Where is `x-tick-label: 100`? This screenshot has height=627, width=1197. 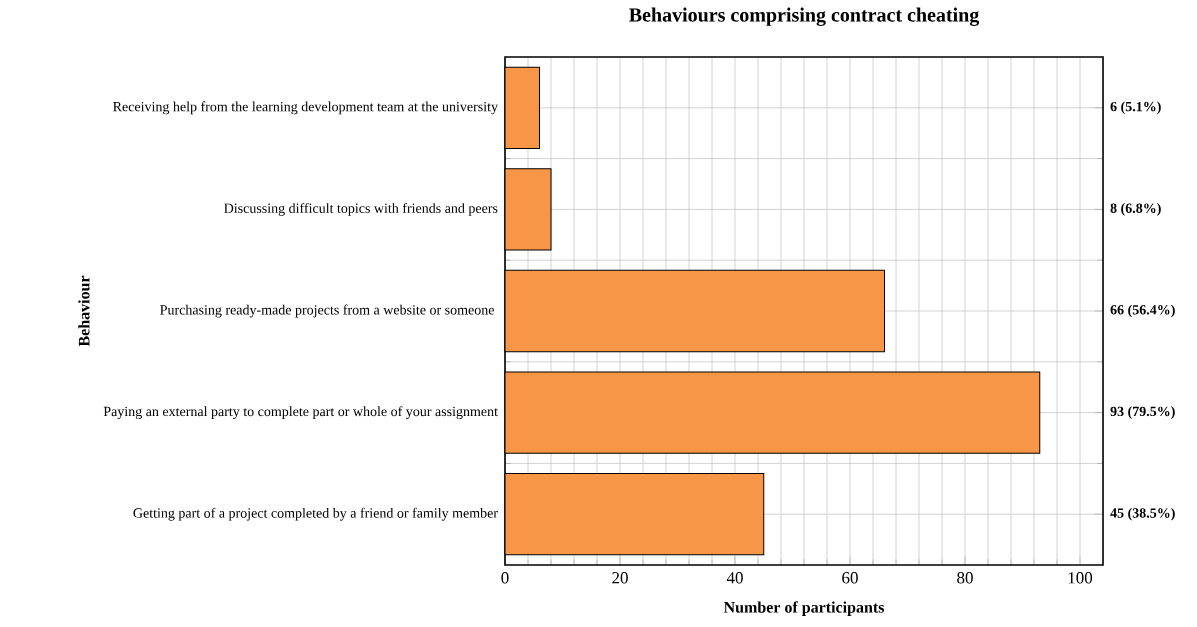 x-tick-label: 100 is located at coordinates (1080, 578).